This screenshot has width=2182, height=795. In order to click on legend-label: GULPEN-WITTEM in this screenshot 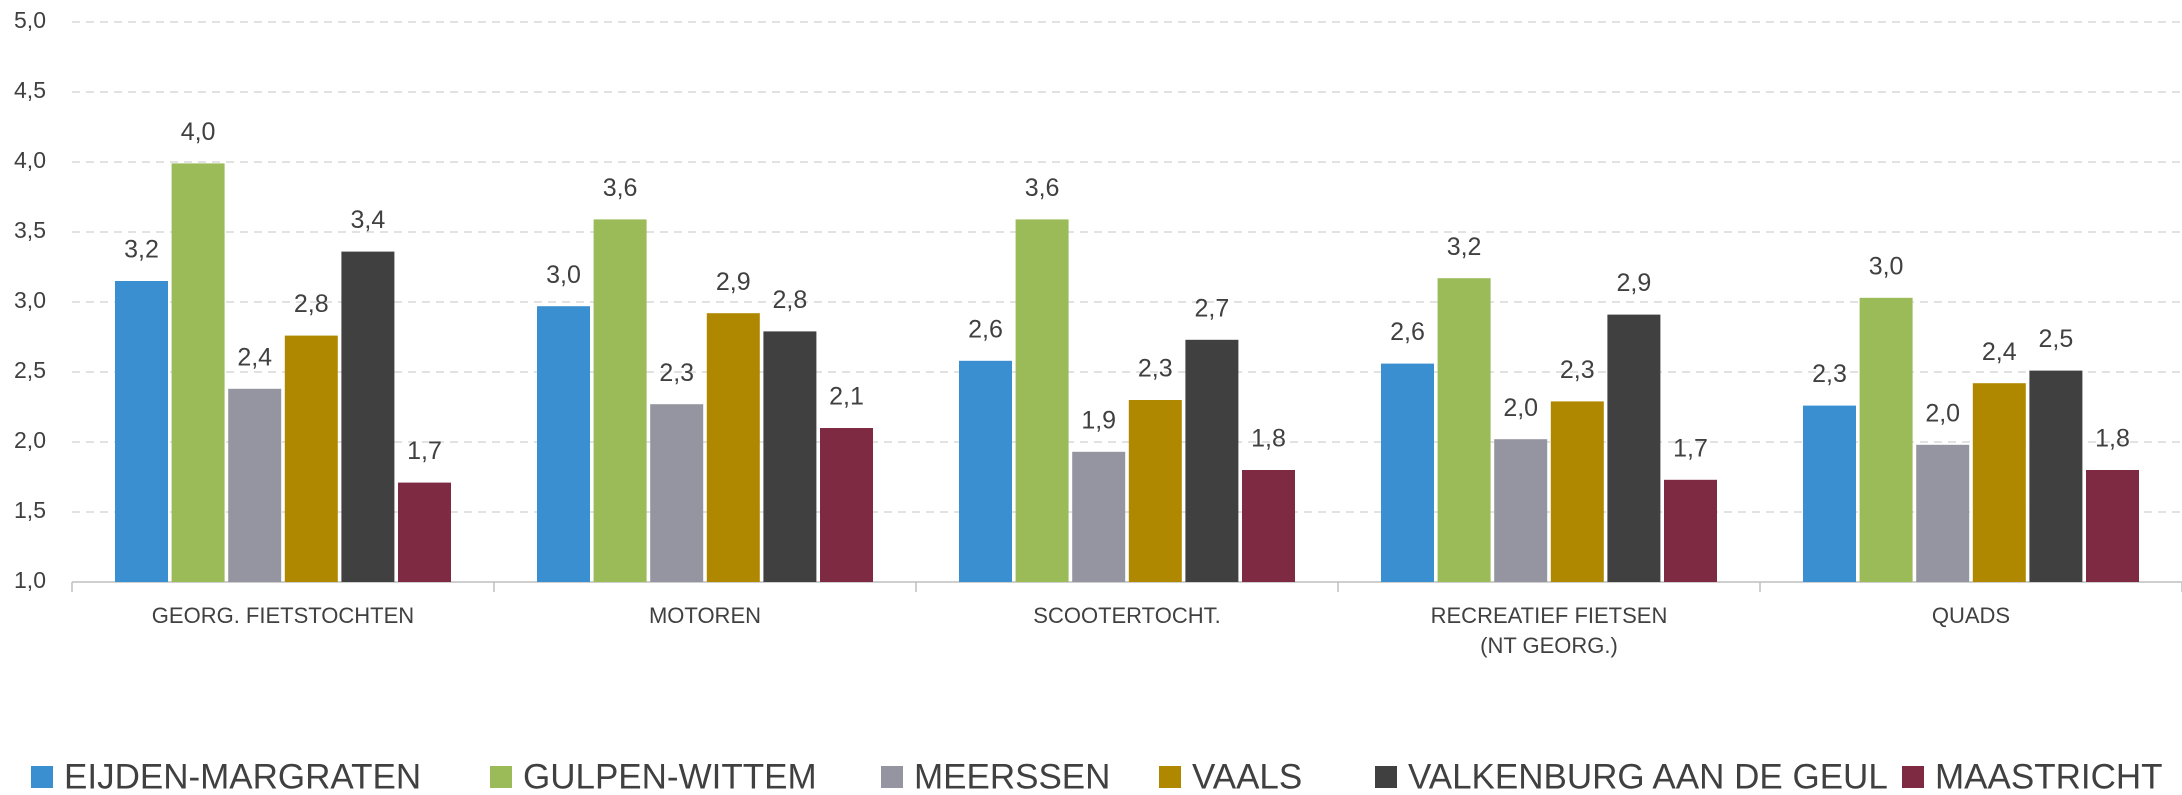, I will do `click(670, 776)`.